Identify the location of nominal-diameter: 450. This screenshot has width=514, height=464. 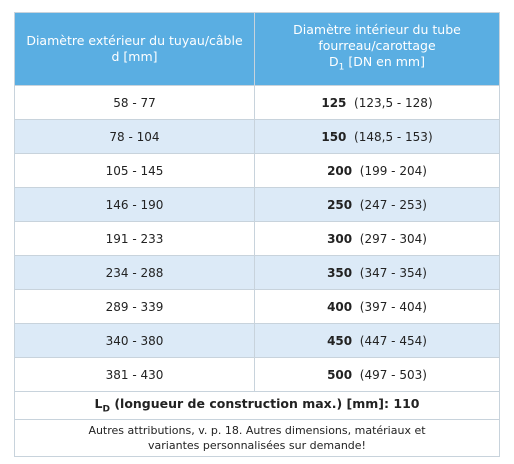
(340, 340).